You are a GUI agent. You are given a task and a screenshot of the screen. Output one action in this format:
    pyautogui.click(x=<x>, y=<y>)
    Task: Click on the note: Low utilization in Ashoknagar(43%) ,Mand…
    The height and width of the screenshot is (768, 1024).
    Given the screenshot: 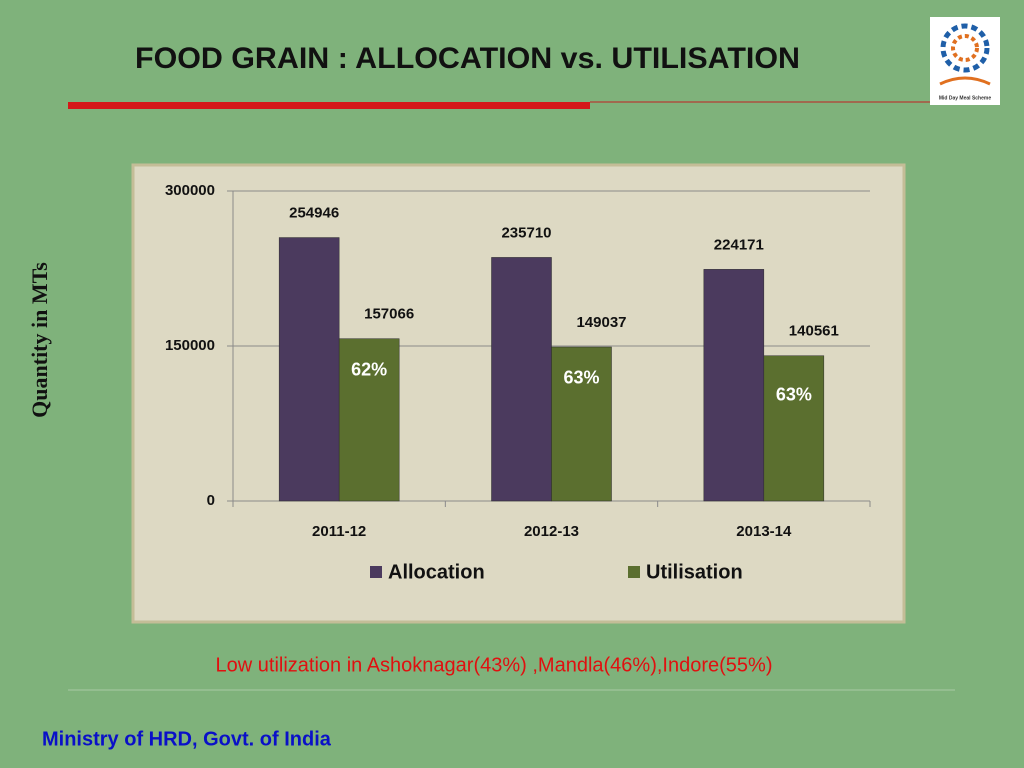 What is the action you would take?
    pyautogui.click(x=494, y=665)
    